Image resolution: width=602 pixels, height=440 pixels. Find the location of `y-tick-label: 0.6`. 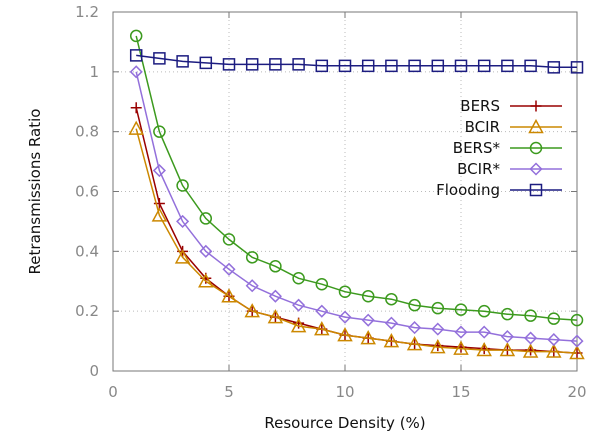

y-tick-label: 0.6 is located at coordinates (87, 192).